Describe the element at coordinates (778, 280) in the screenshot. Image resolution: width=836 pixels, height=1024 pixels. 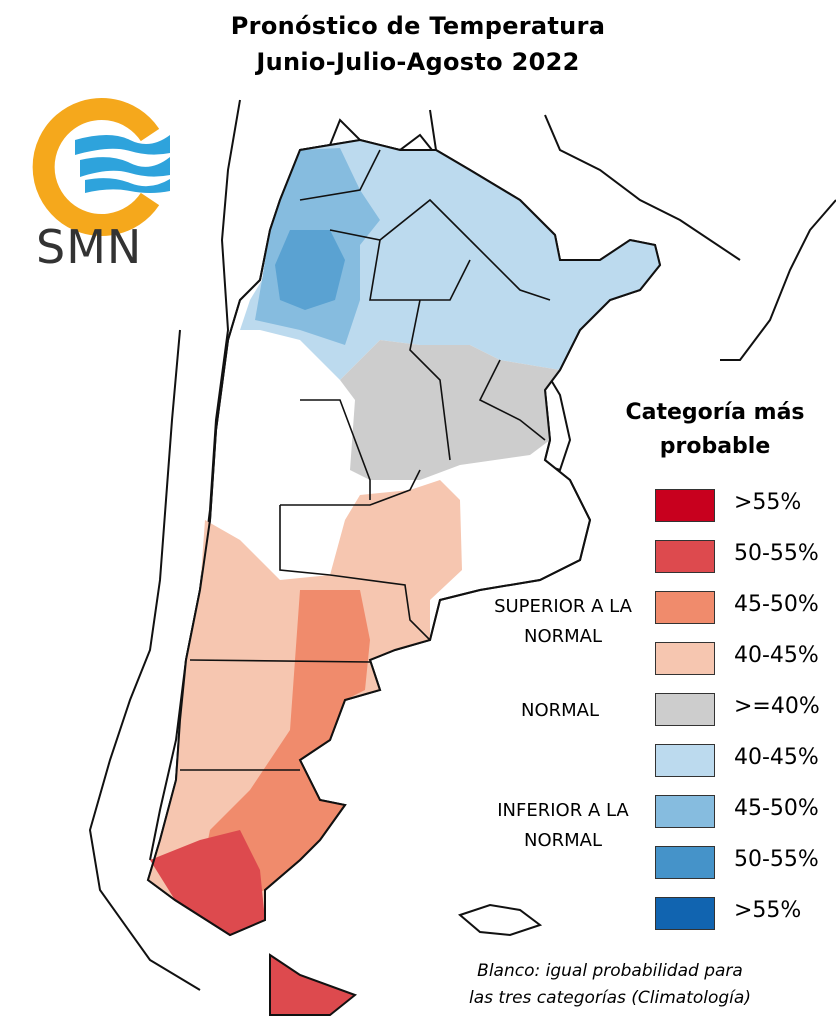
I see `brazil-coast-line` at that location.